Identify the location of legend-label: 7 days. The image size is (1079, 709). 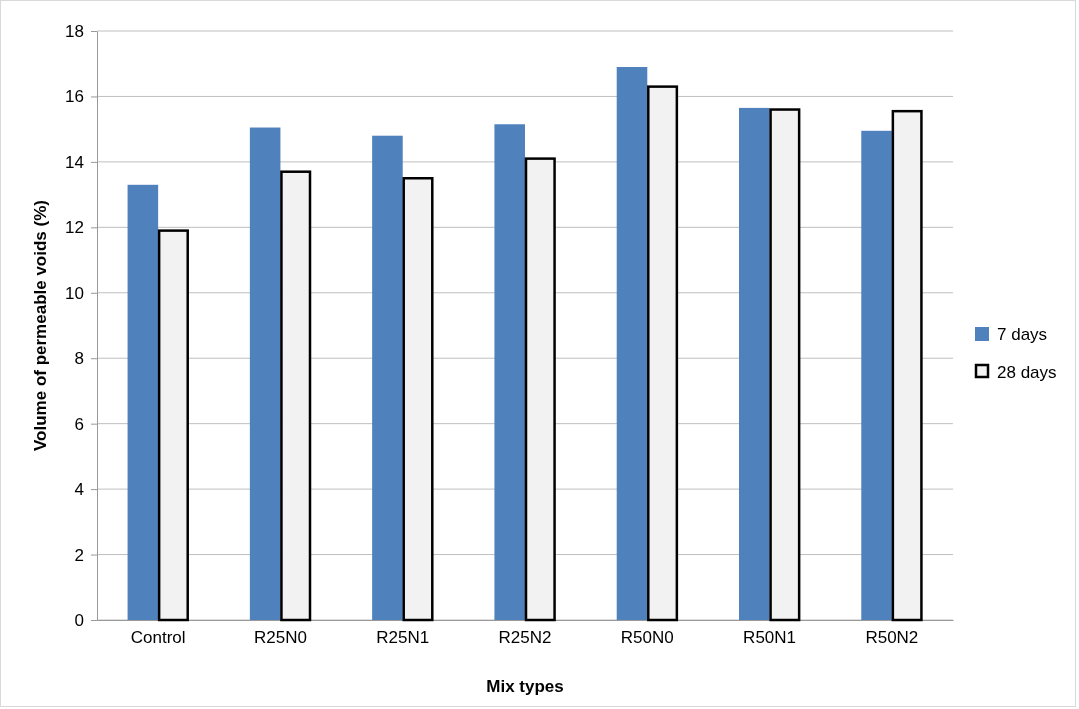
(1022, 334).